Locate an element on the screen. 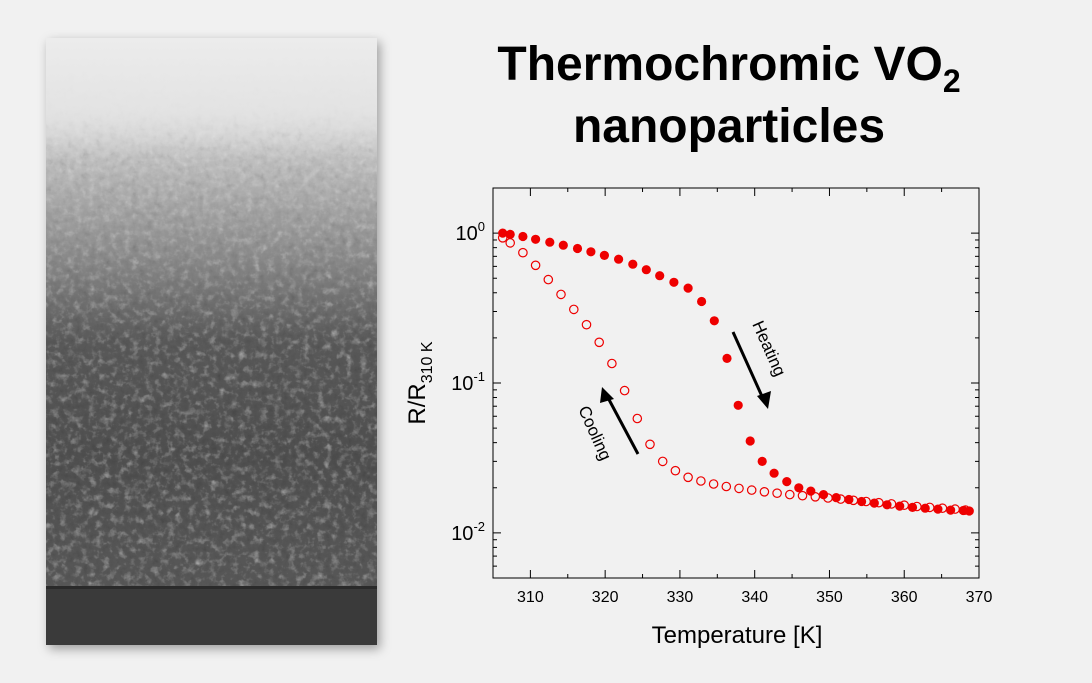 The image size is (1092, 683). title-line1: Thermochromic VO is located at coordinates (720, 64).